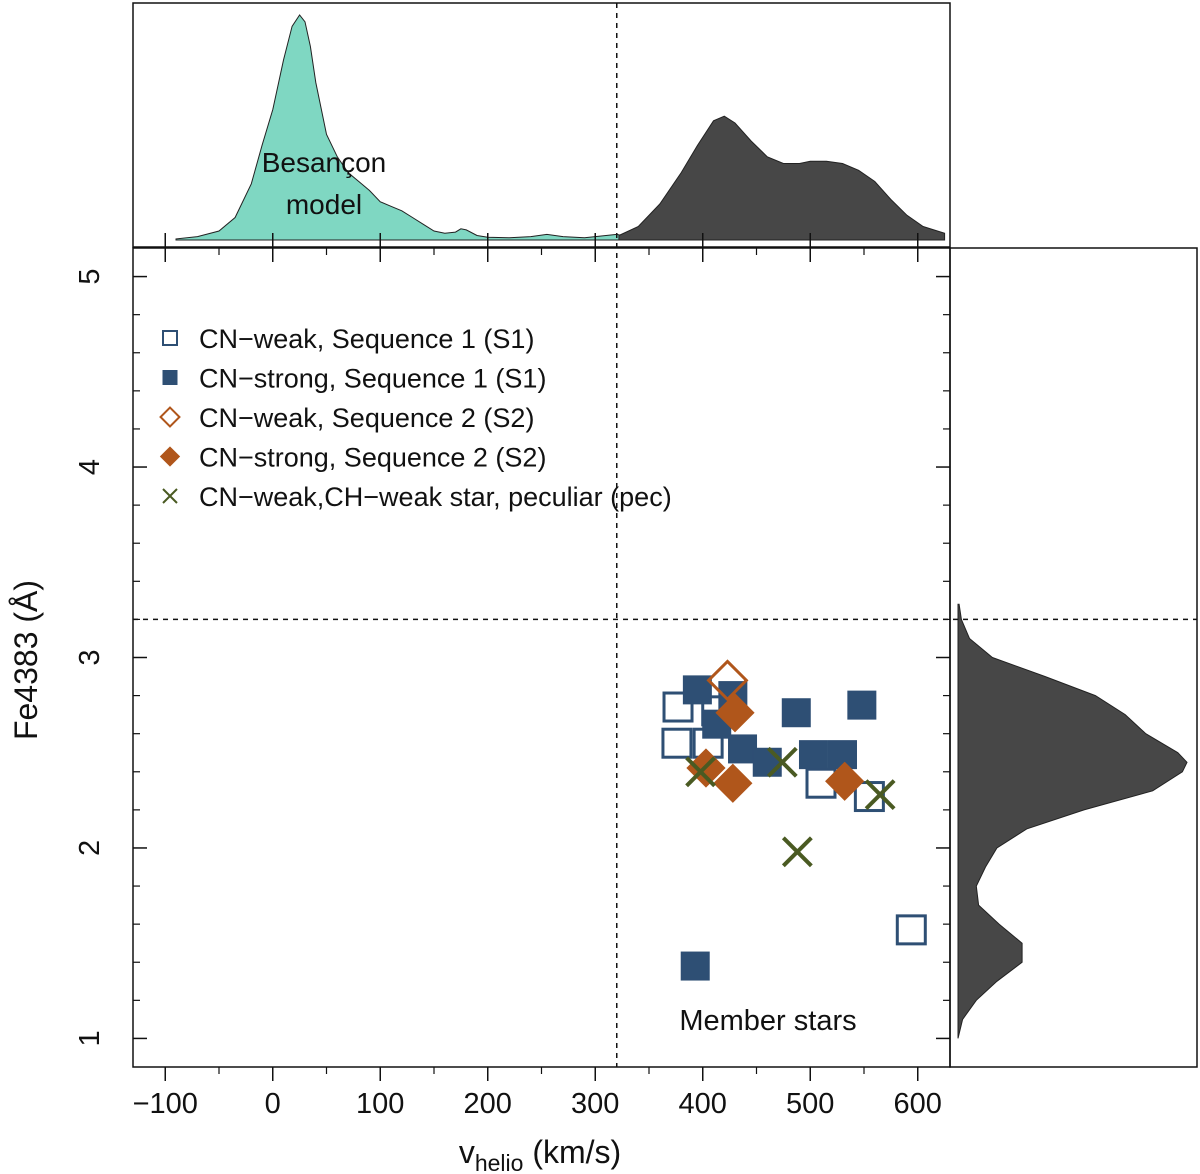  What do you see at coordinates (26, 660) in the screenshot?
I see `y-axis-title: Fe4383 (Å)` at bounding box center [26, 660].